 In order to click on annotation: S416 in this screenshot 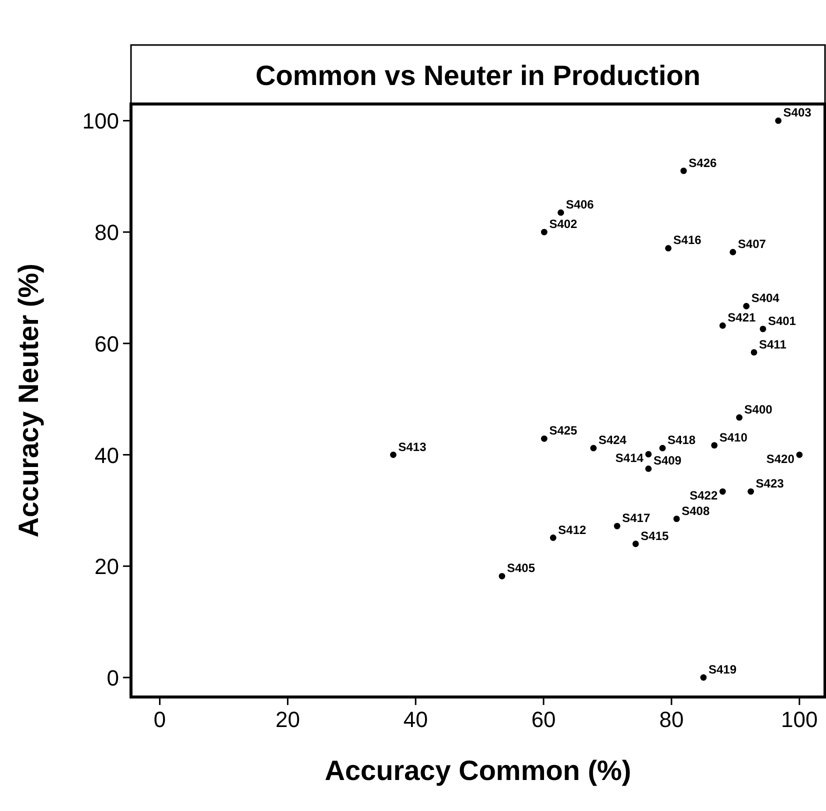, I will do `click(687, 240)`.